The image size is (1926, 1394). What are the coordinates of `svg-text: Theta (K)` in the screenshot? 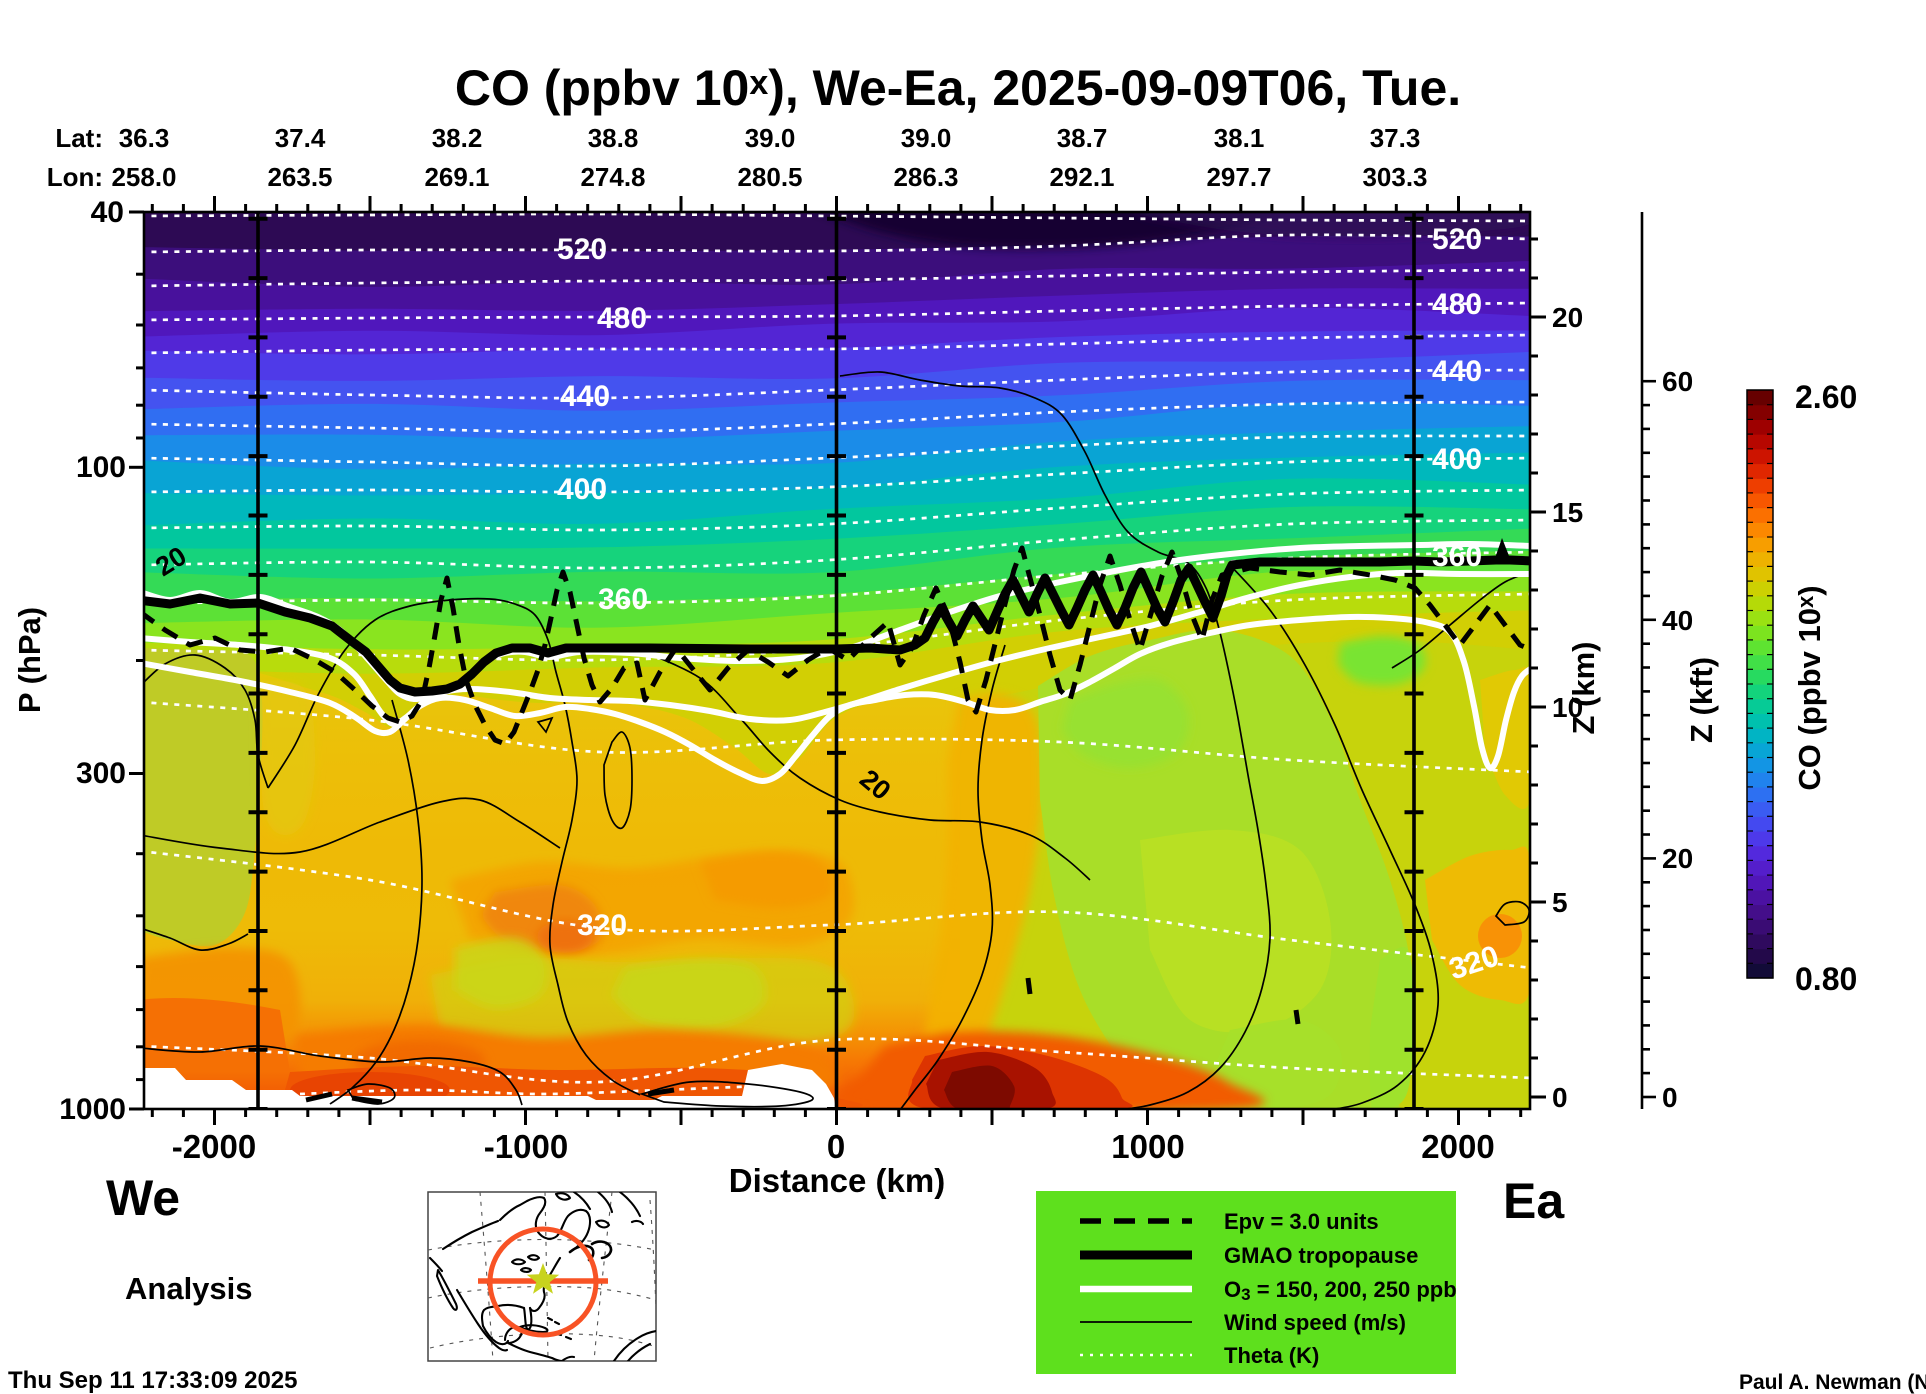 It's located at (1271, 1355).